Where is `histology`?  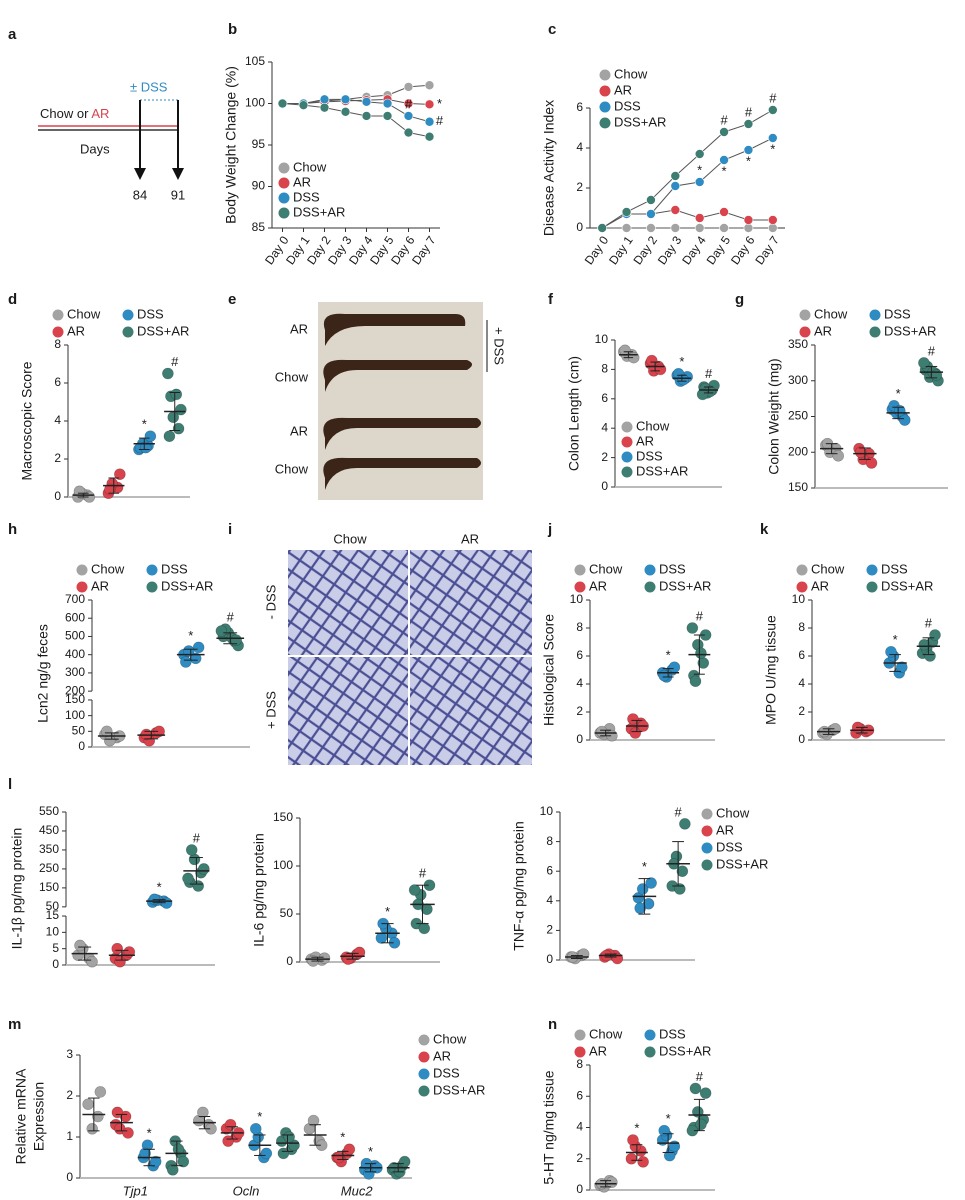 histology is located at coordinates (348, 711).